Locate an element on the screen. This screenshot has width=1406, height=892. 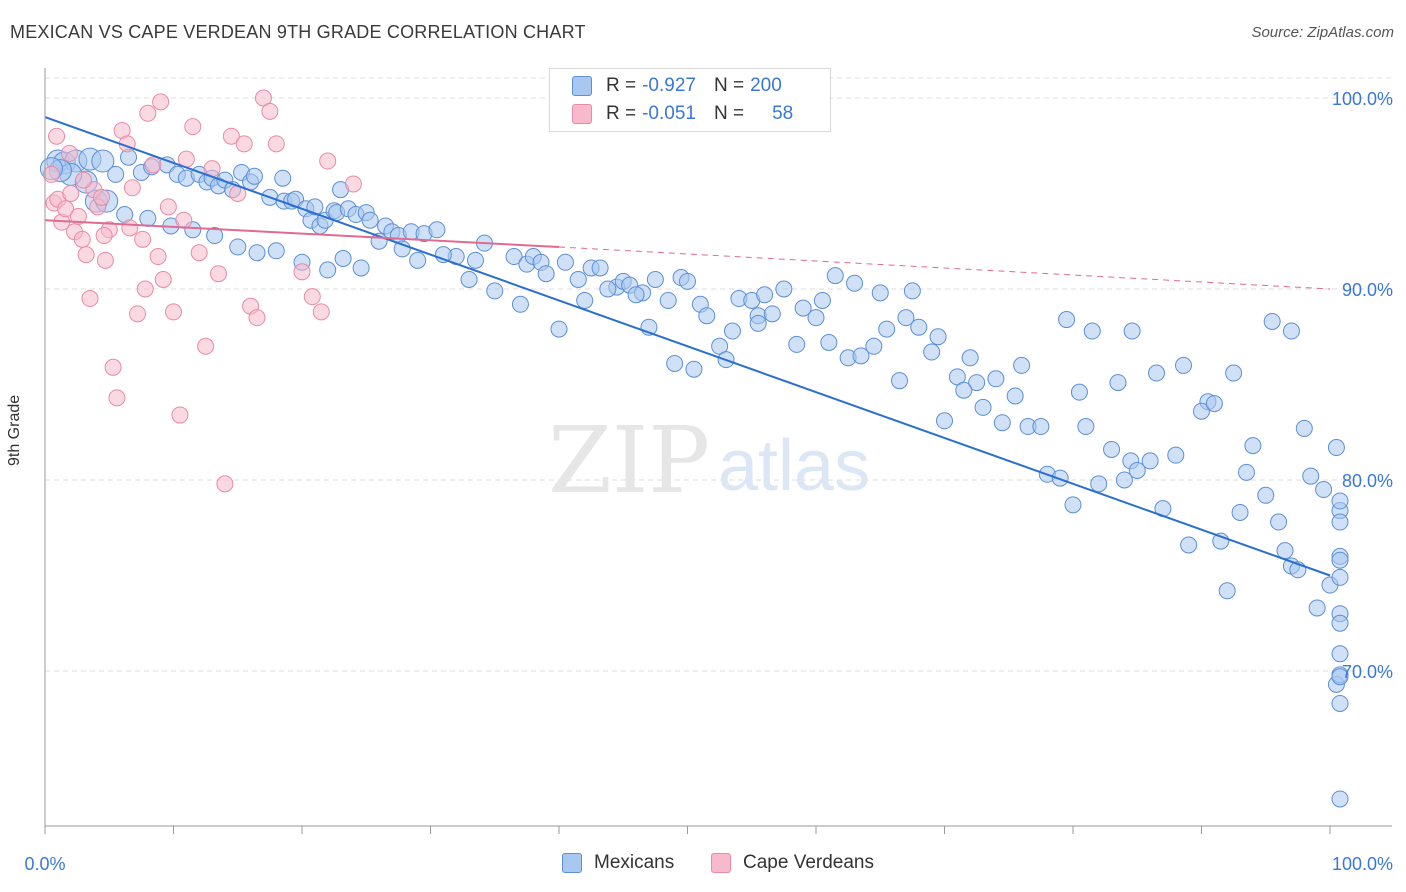
legend-r-label: R = is located at coordinates (621, 85).